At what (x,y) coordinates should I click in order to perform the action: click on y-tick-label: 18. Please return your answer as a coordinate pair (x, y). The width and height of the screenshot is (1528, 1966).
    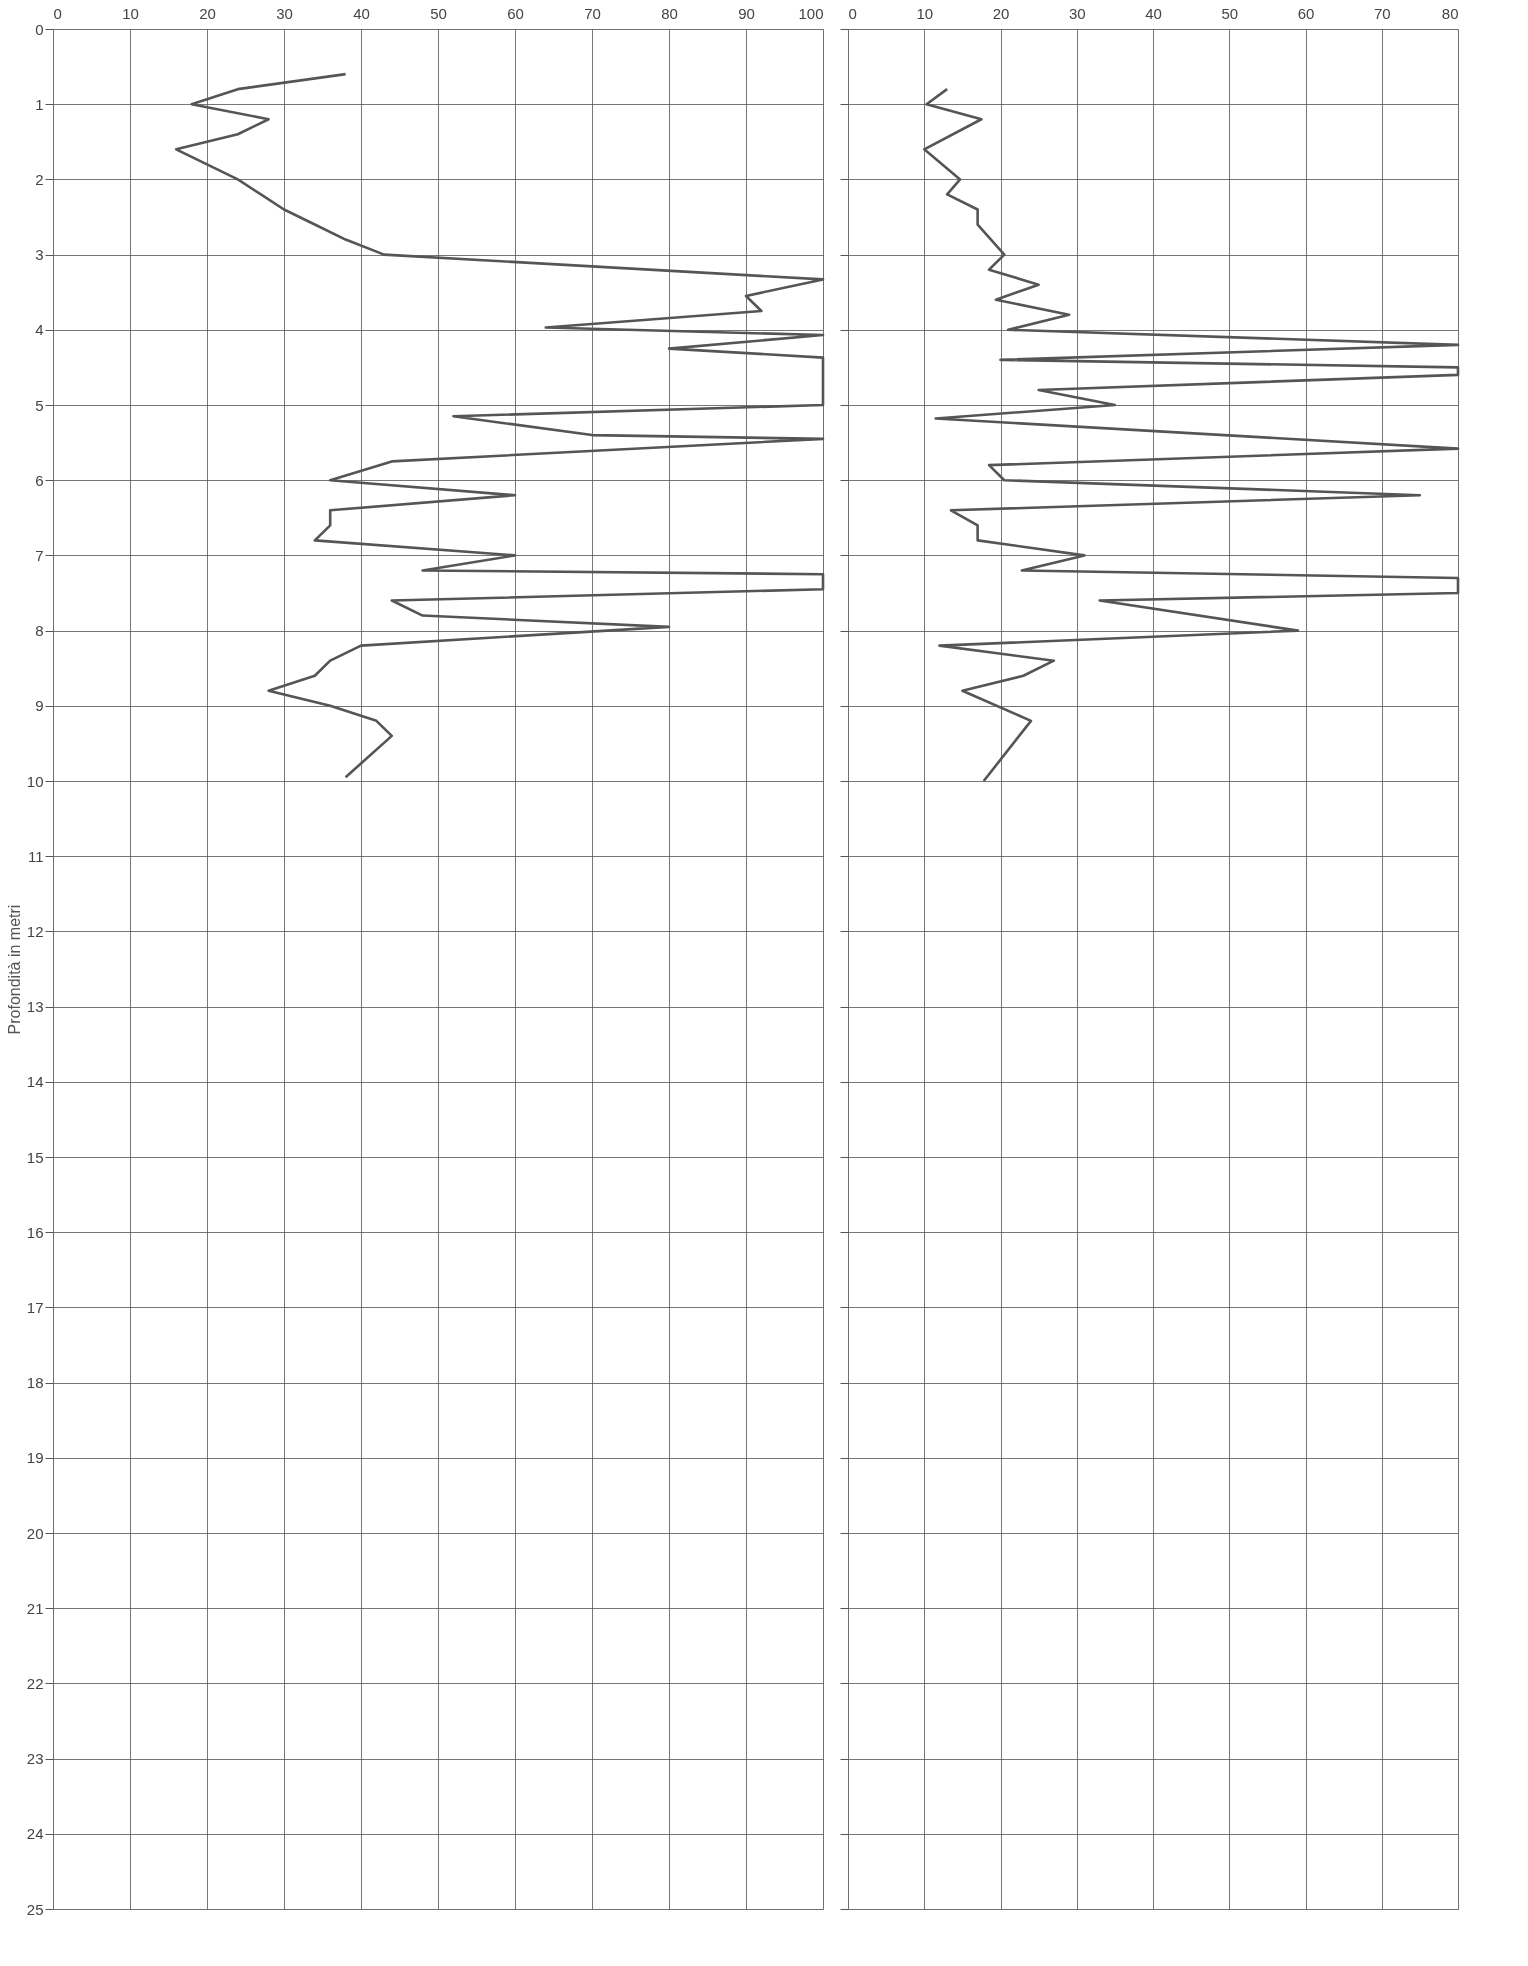
    Looking at the image, I should click on (35, 1383).